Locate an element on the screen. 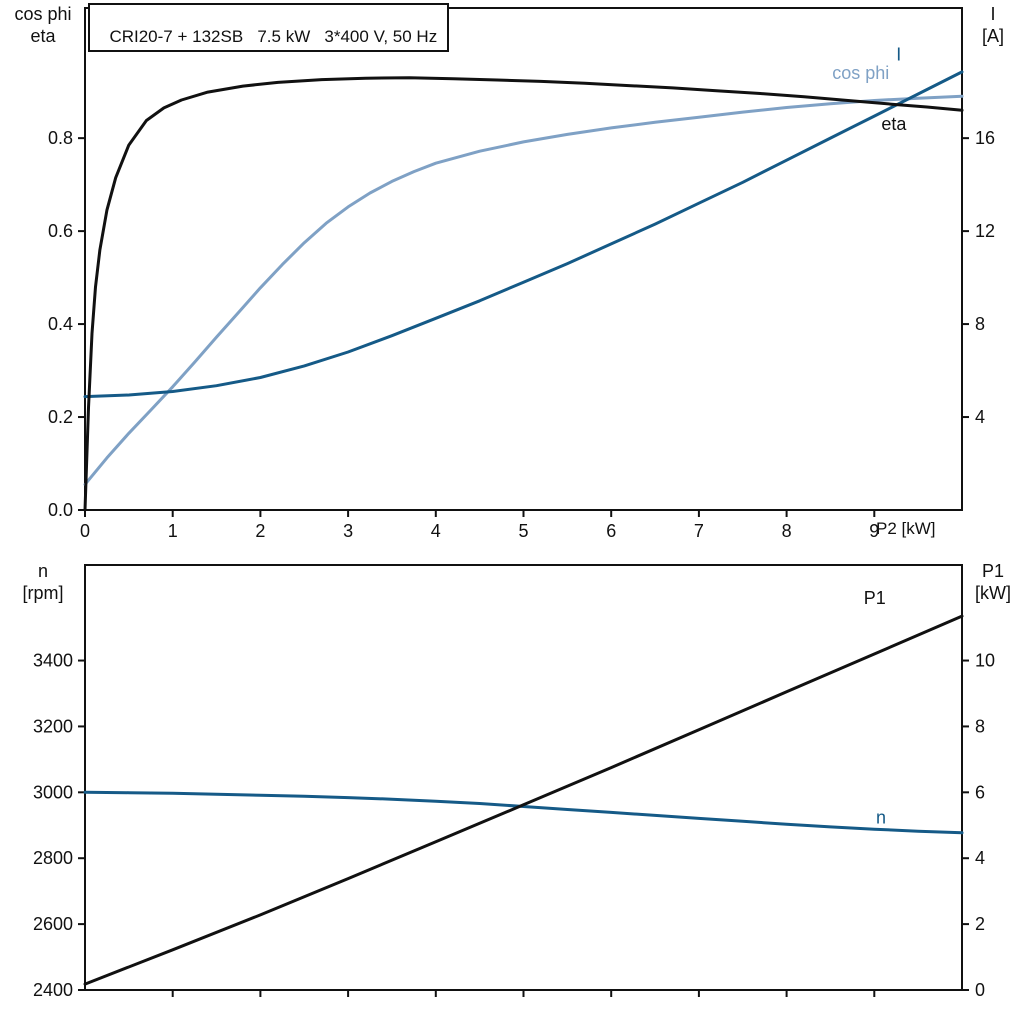 The width and height of the screenshot is (1024, 1024). bottom-left-axis-title: n [rpm] is located at coordinates (43, 582).